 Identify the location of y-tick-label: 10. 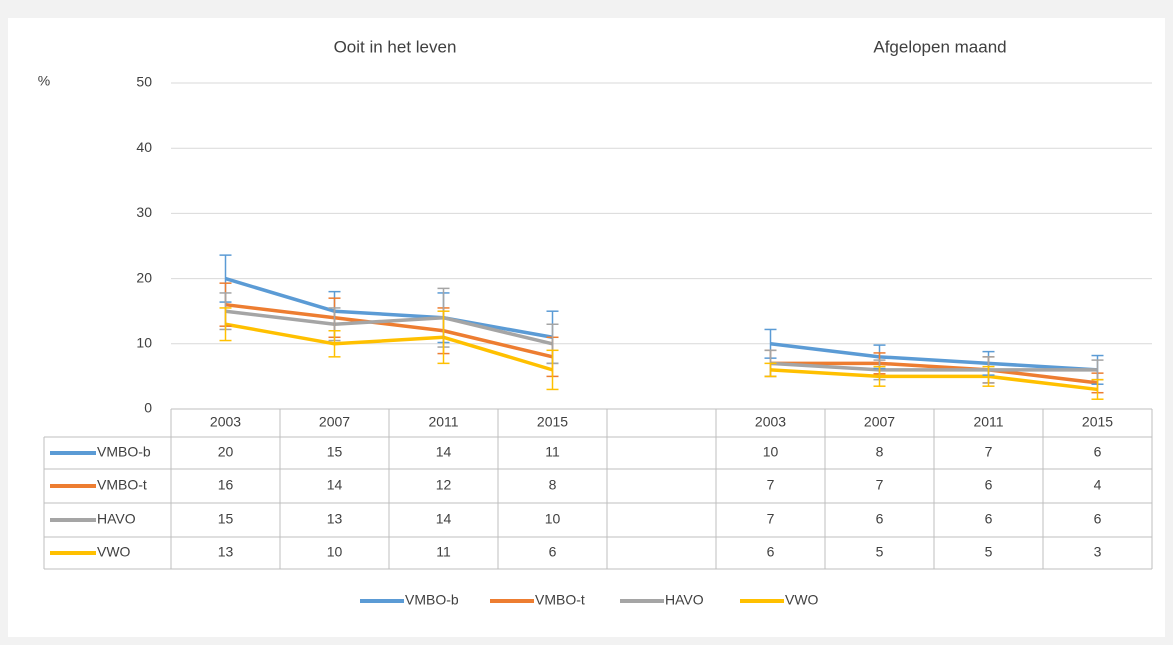
(144, 343).